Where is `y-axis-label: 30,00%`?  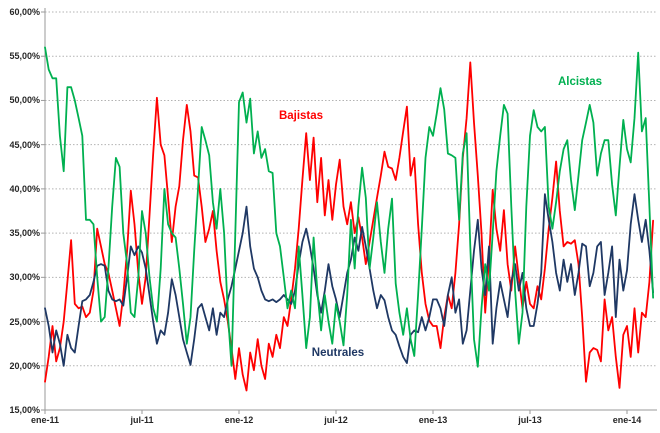
y-axis-label: 30,00% is located at coordinates (24, 277).